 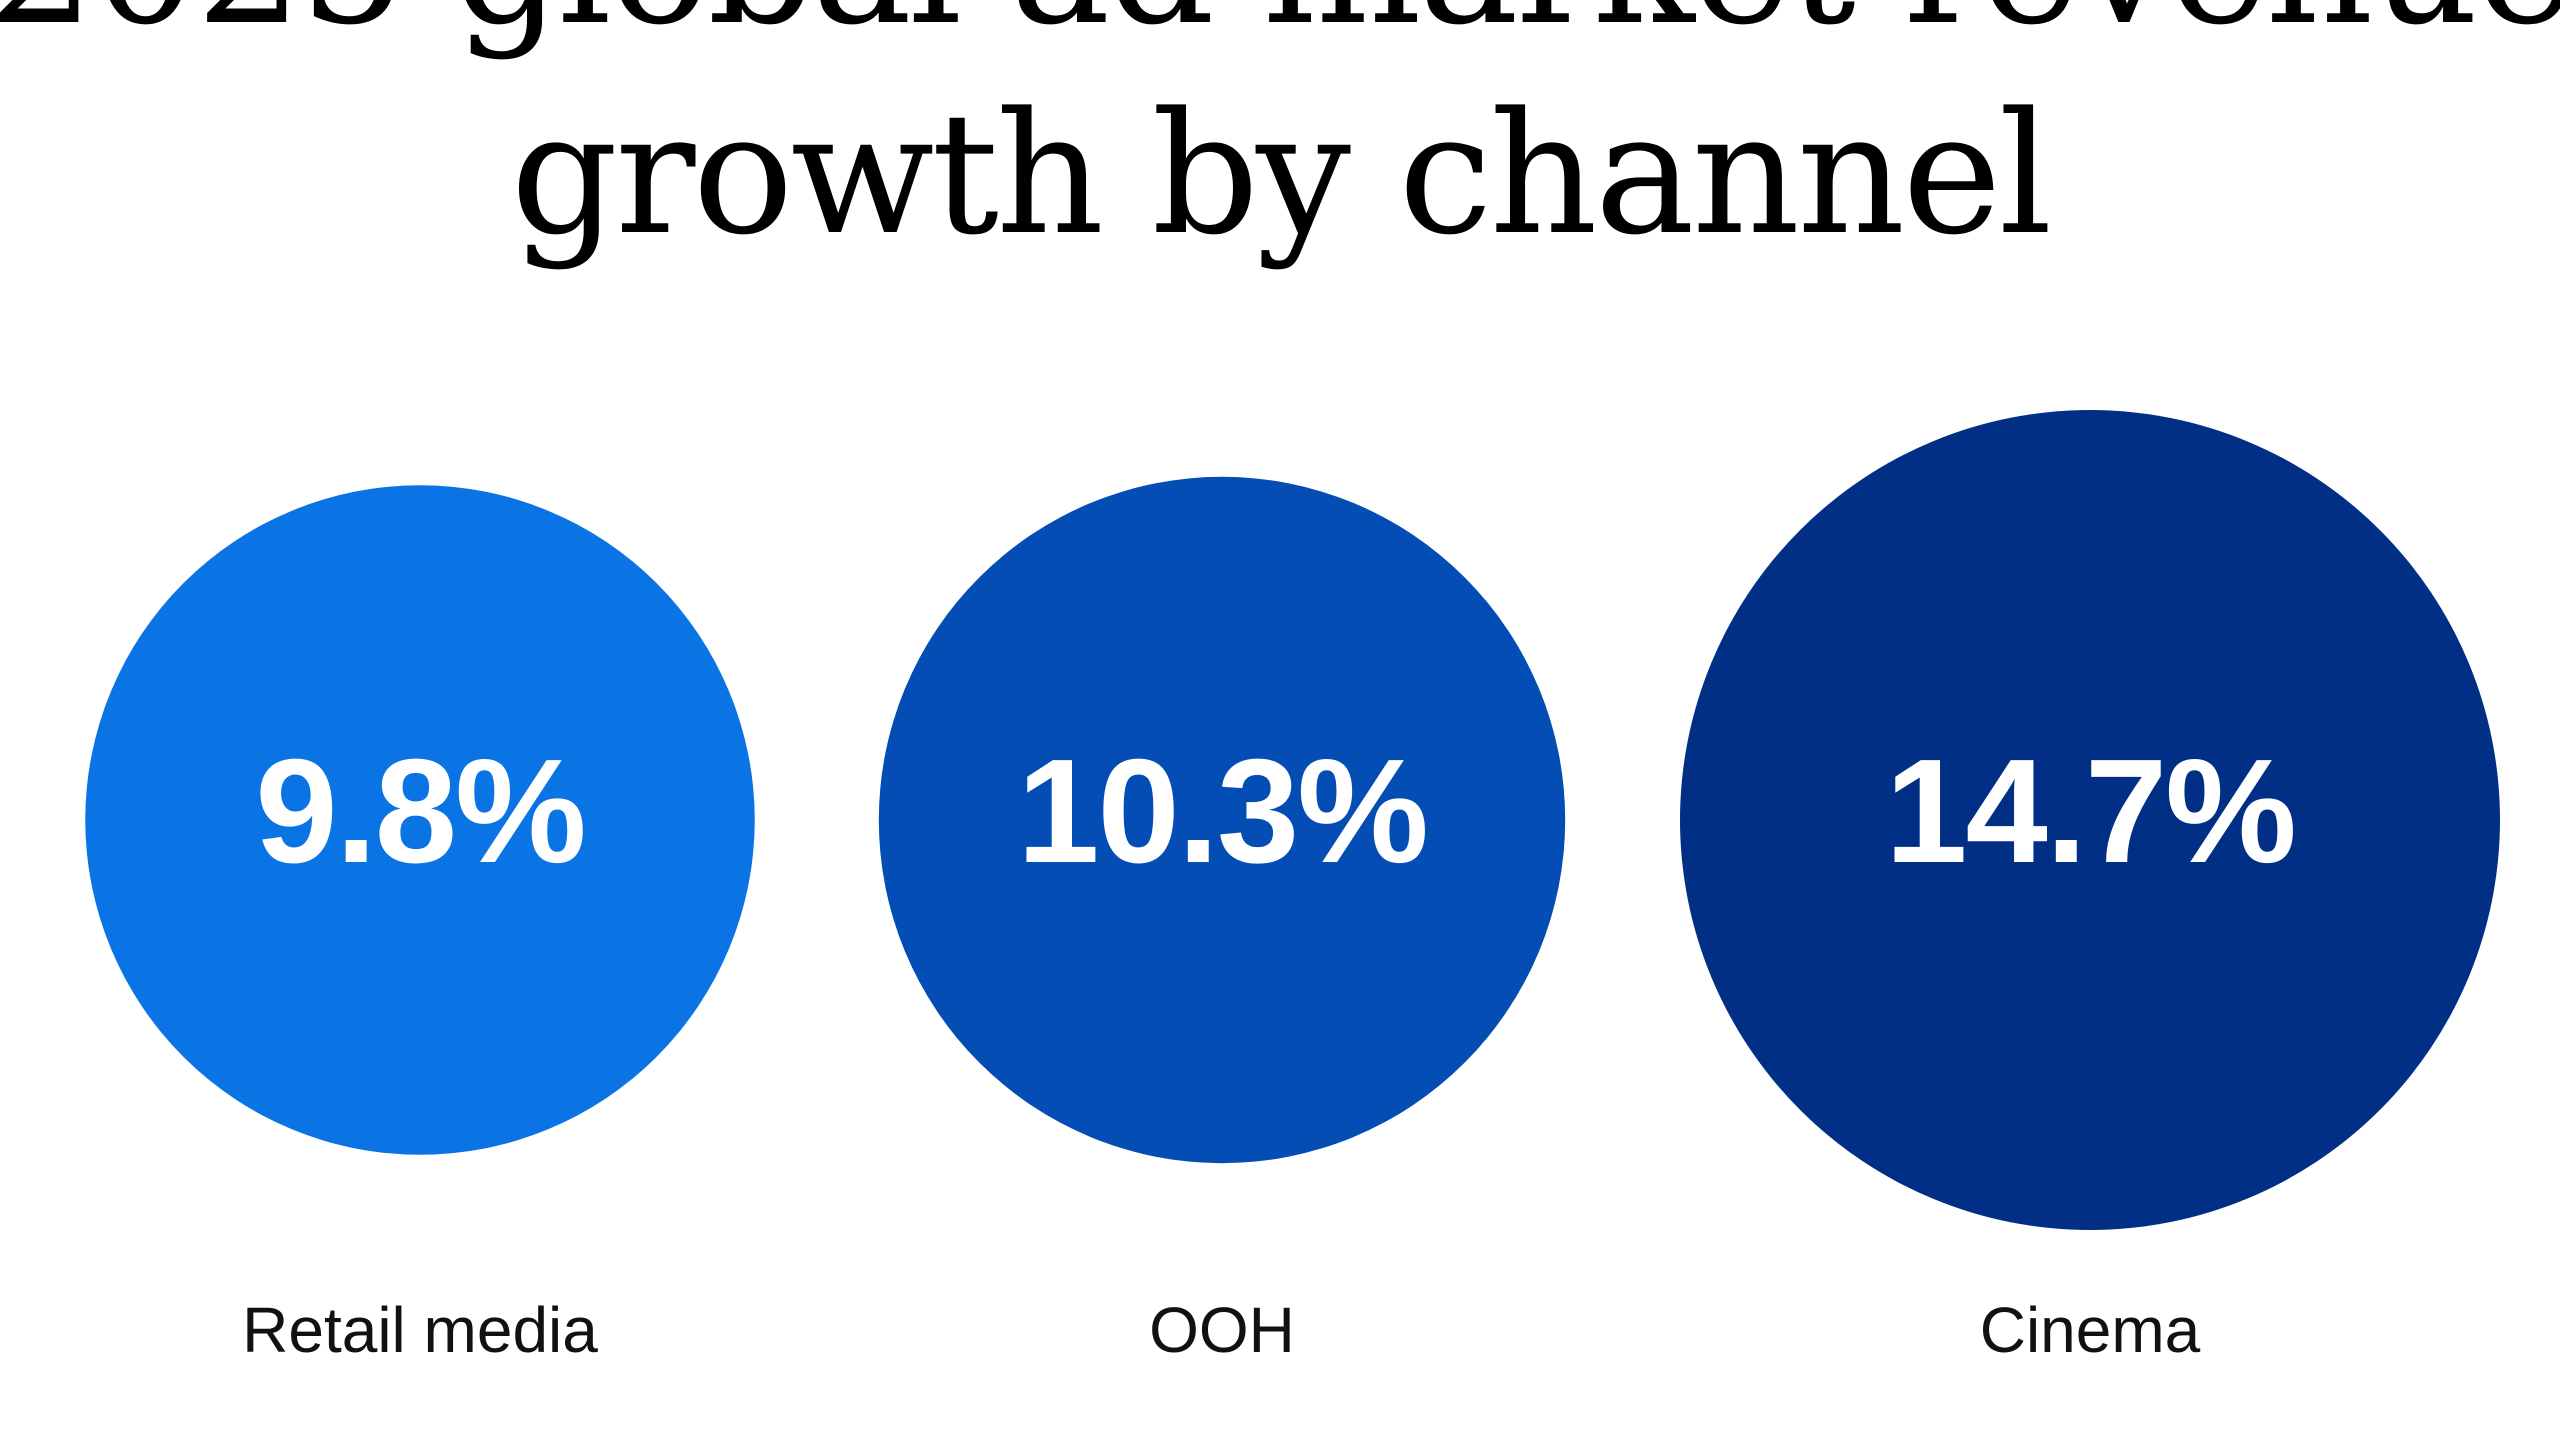 I want to click on bubble-value-retail-media: 9.8%, so click(x=419, y=811).